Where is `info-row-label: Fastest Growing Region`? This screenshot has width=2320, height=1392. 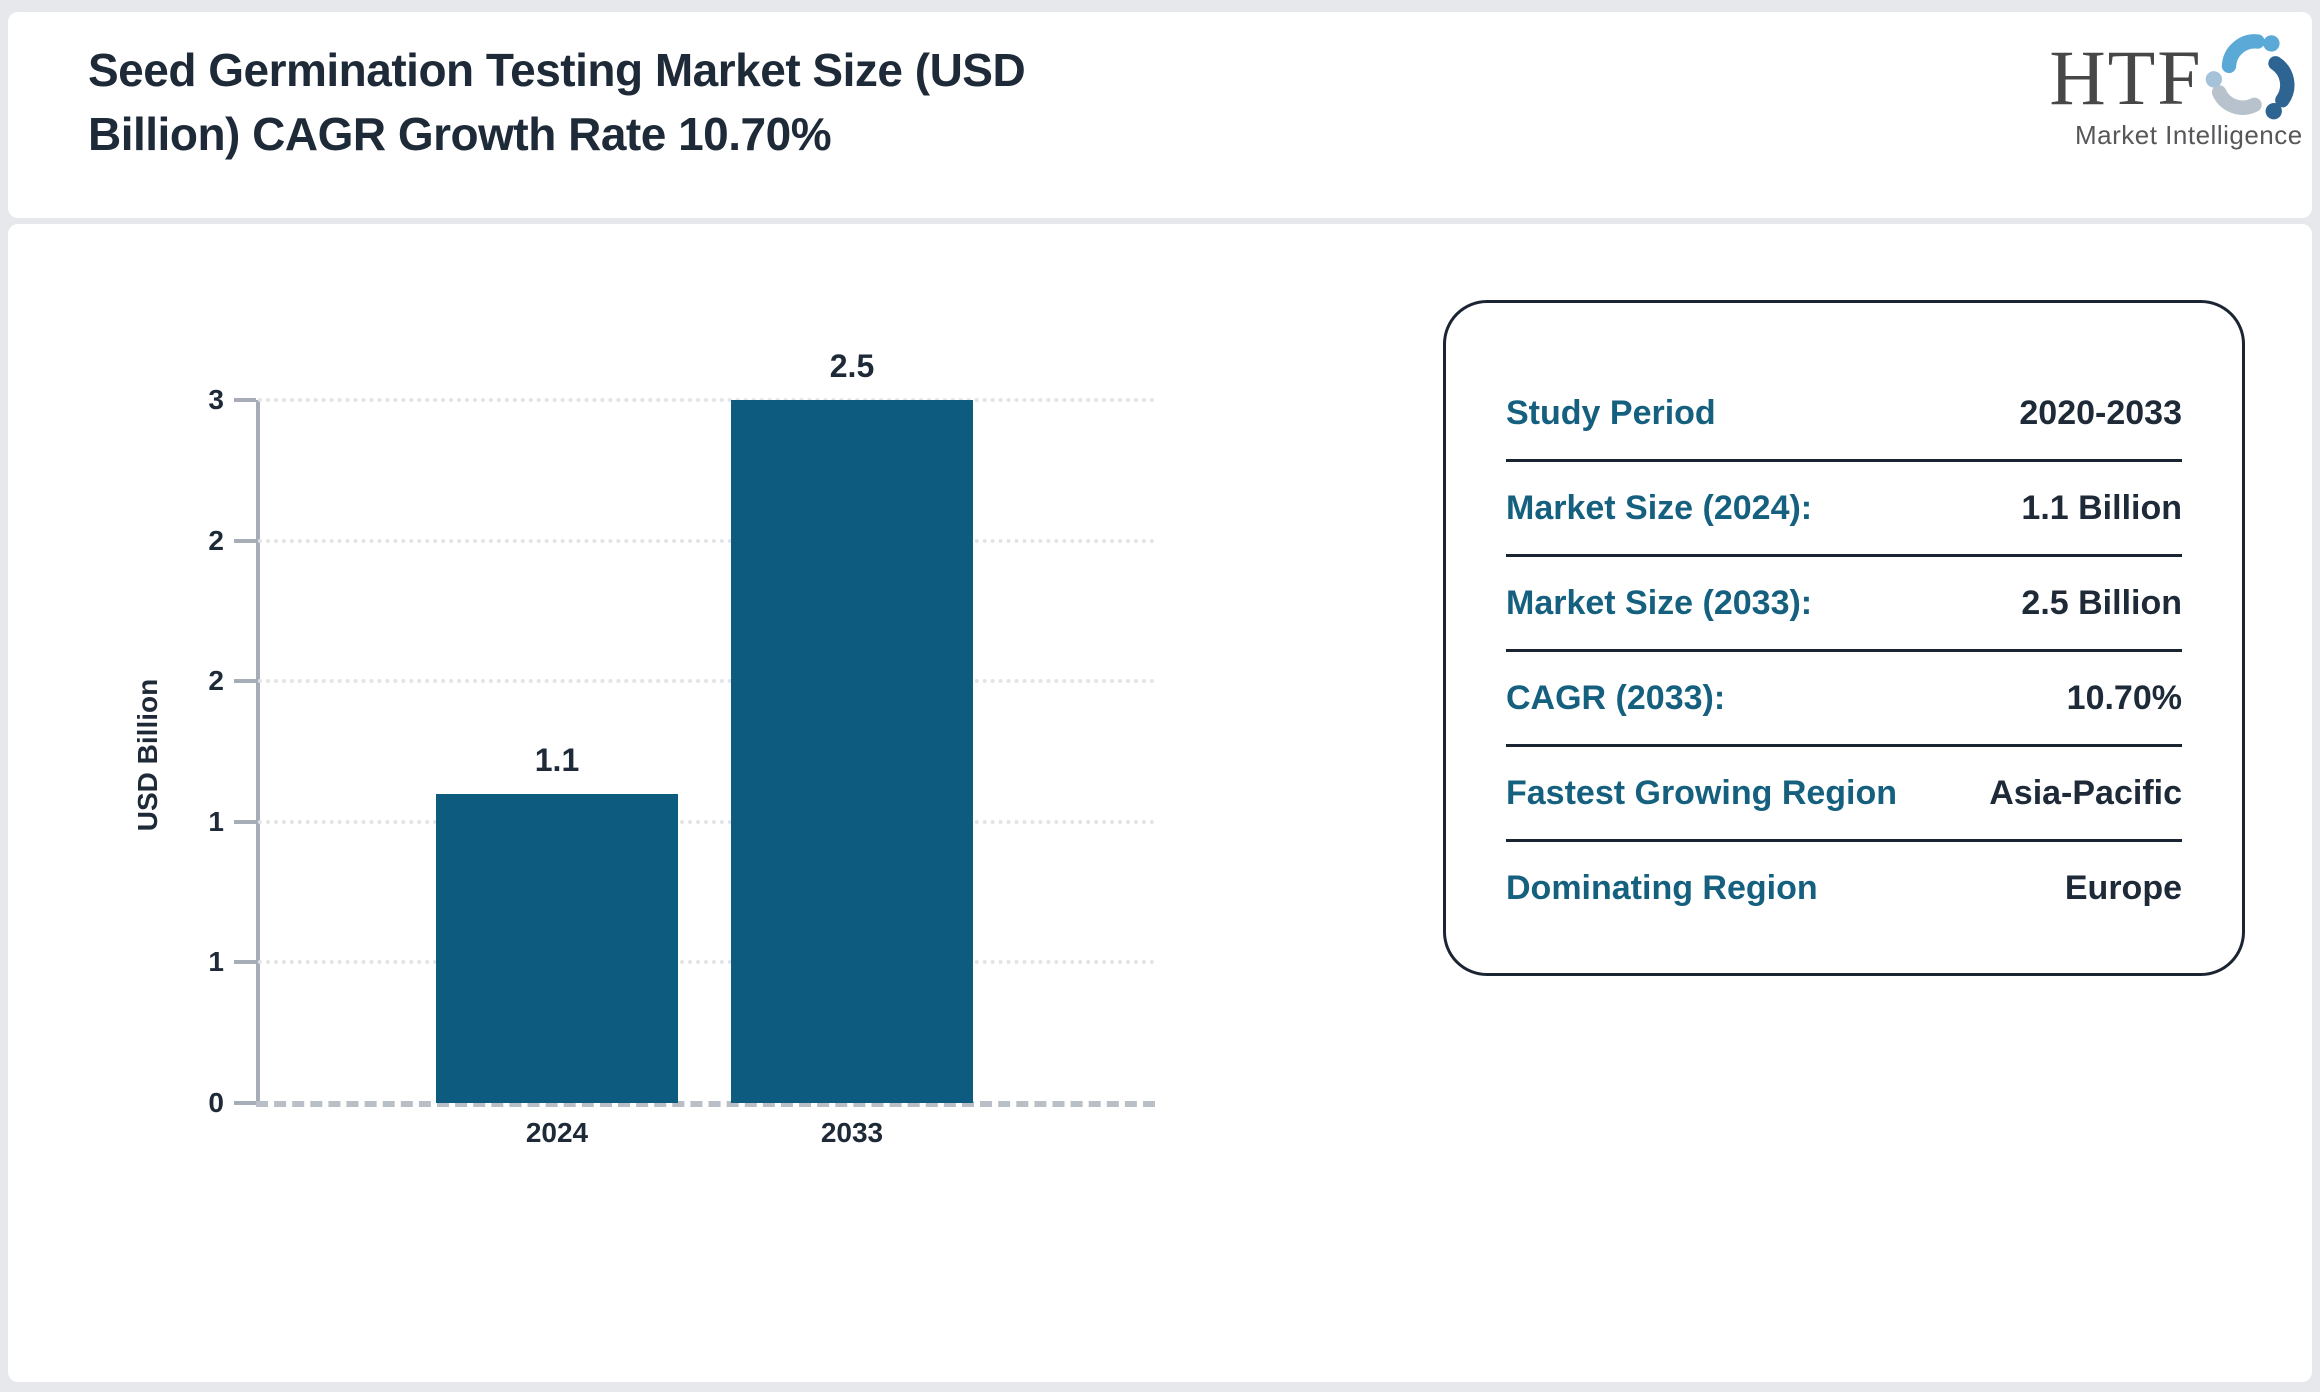
info-row-label: Fastest Growing Region is located at coordinates (1702, 793).